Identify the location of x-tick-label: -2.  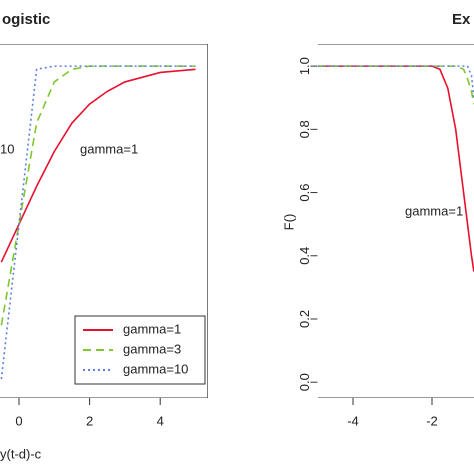
(432, 420).